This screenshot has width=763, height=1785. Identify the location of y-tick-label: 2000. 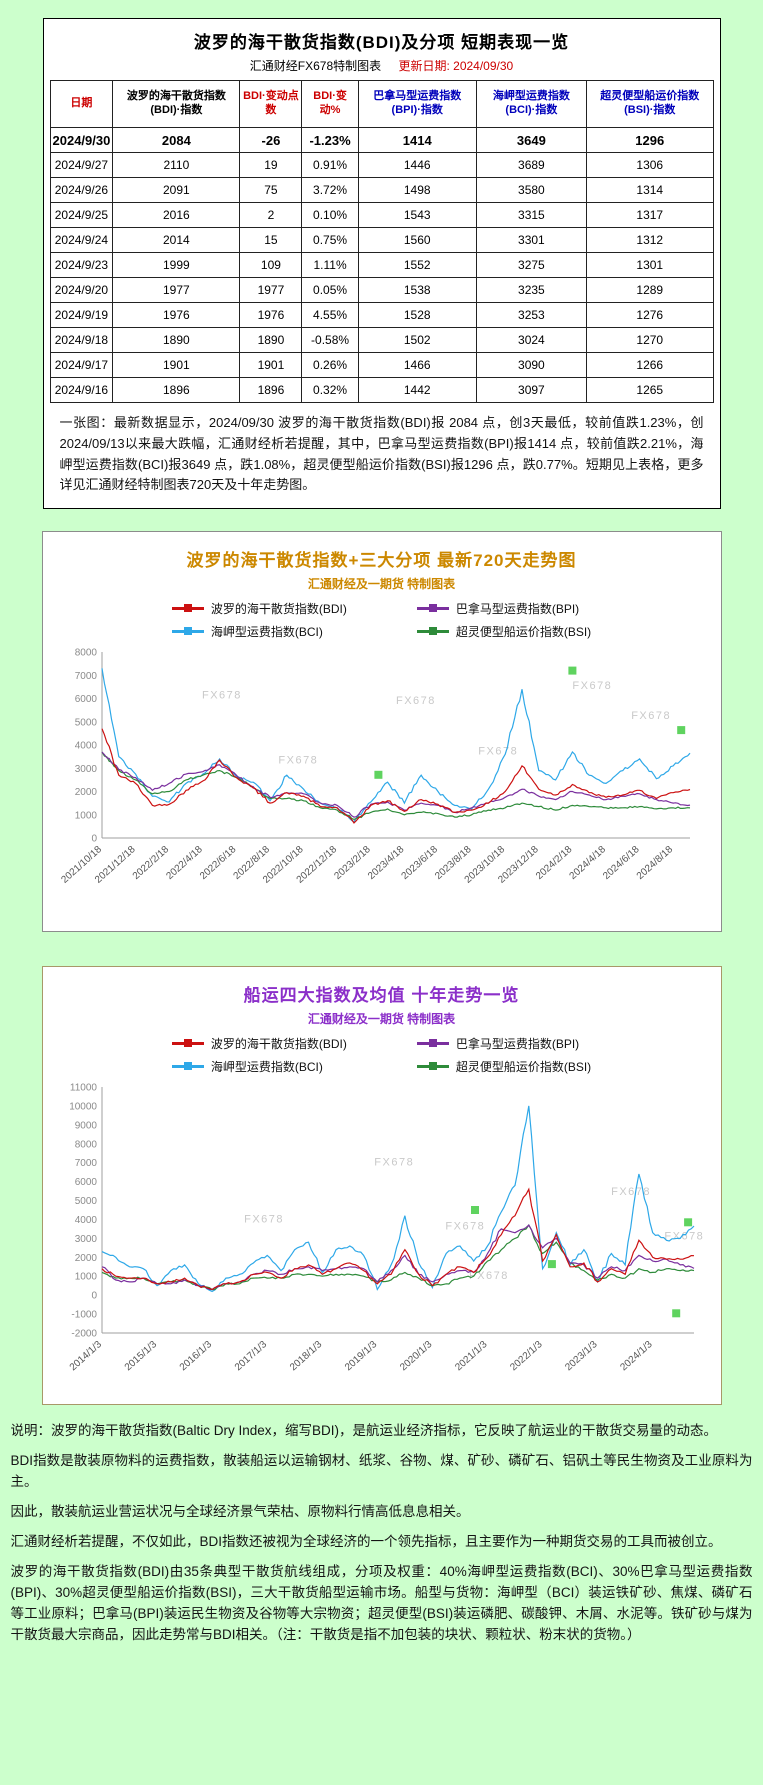
(85, 1258).